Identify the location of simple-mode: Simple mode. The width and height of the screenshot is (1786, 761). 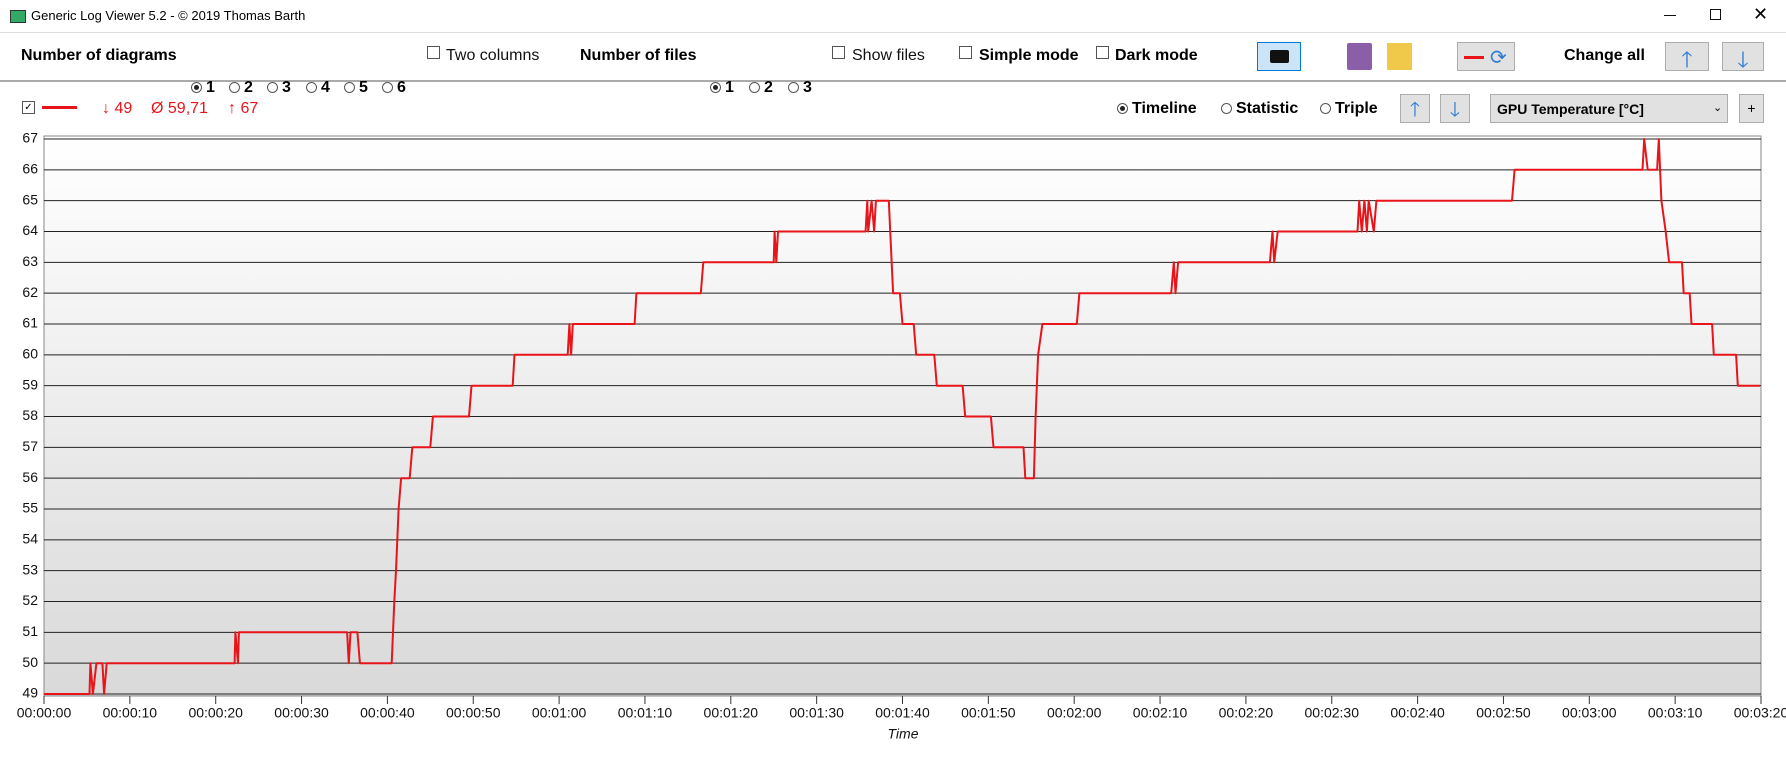
(1029, 55).